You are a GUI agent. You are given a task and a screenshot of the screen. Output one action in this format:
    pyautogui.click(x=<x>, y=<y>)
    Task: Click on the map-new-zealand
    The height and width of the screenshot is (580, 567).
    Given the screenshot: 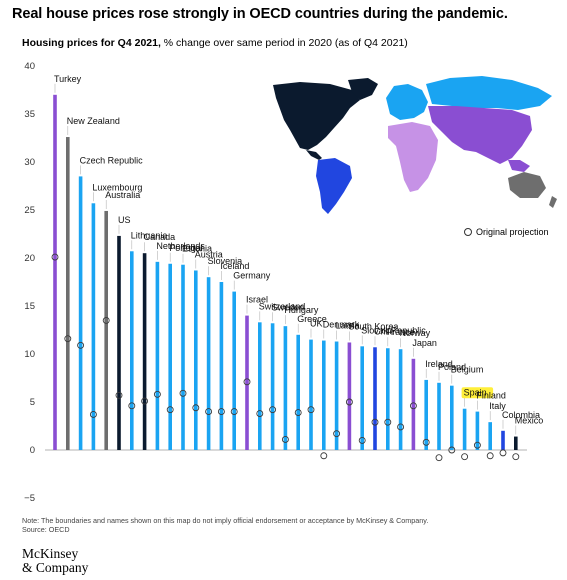 What is the action you would take?
    pyautogui.click(x=553, y=202)
    